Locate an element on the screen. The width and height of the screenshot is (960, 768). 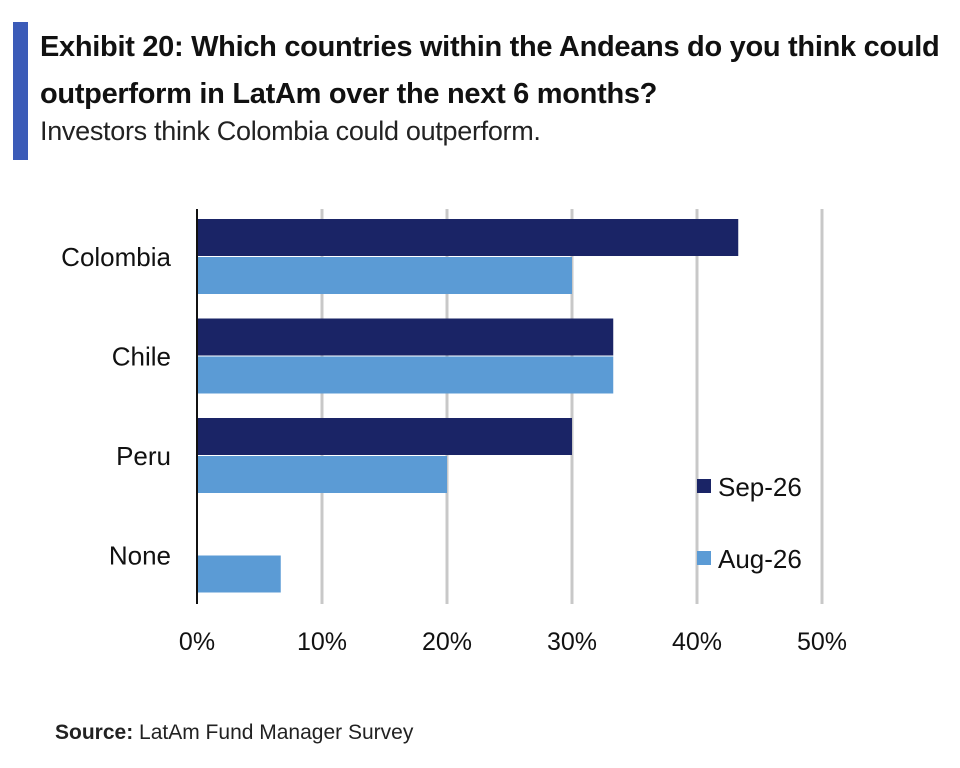
x-tick-label: 10% is located at coordinates (322, 642).